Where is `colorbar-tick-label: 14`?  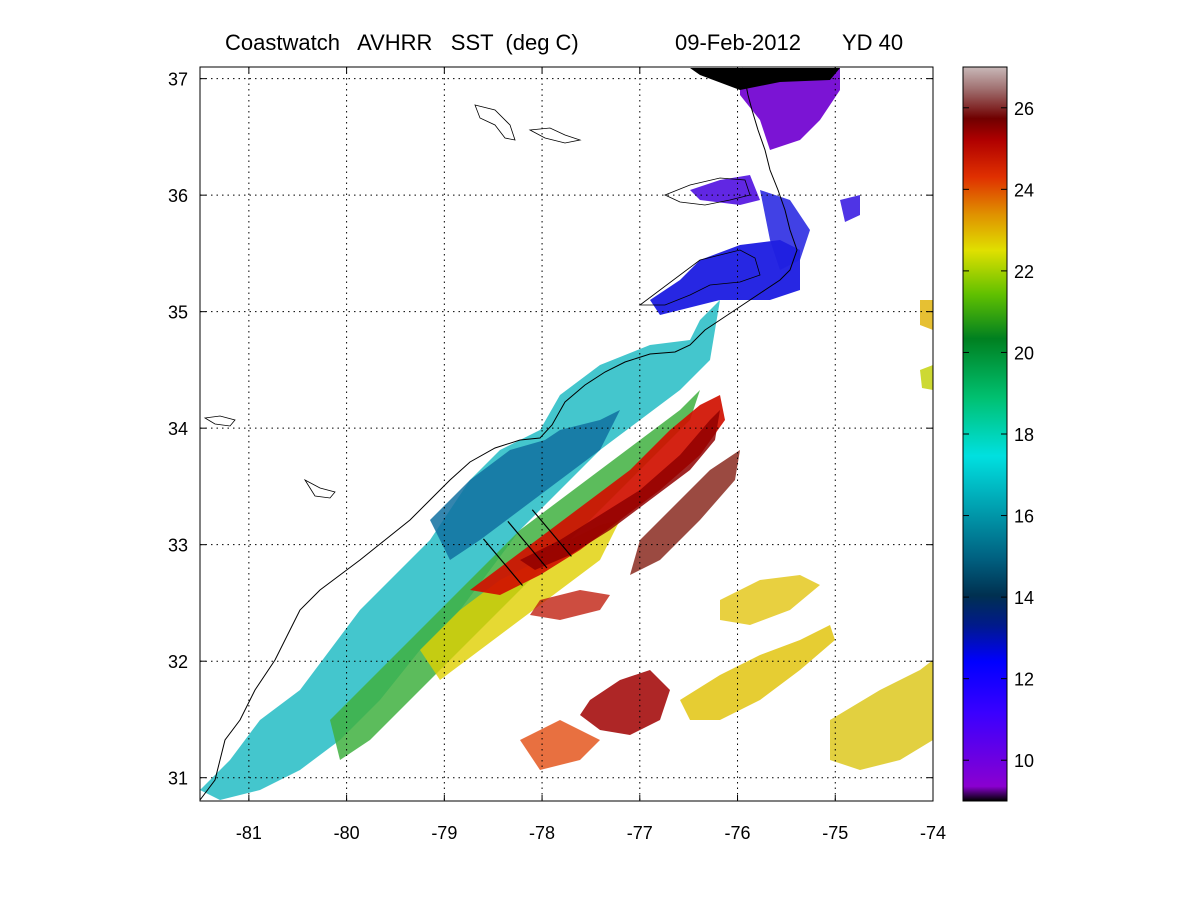 colorbar-tick-label: 14 is located at coordinates (1024, 598).